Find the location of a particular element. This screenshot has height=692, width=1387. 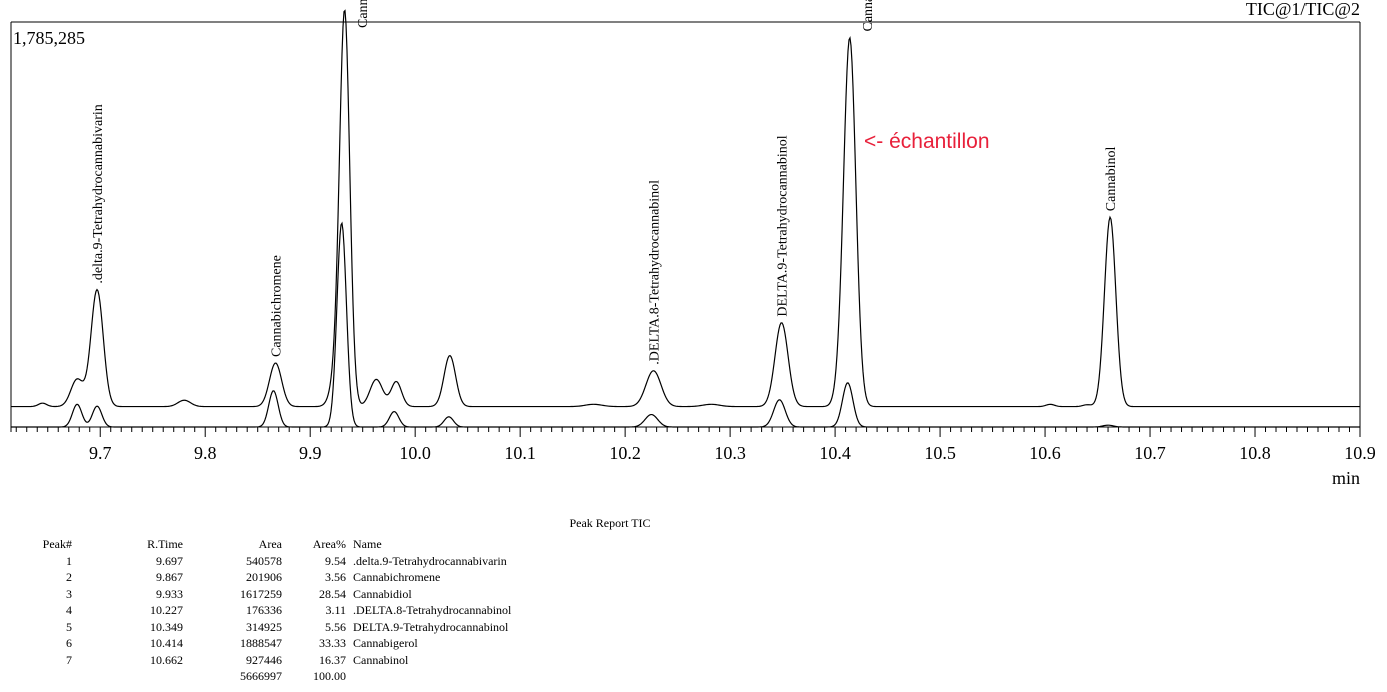

peak-number: 5 is located at coordinates (69, 626).